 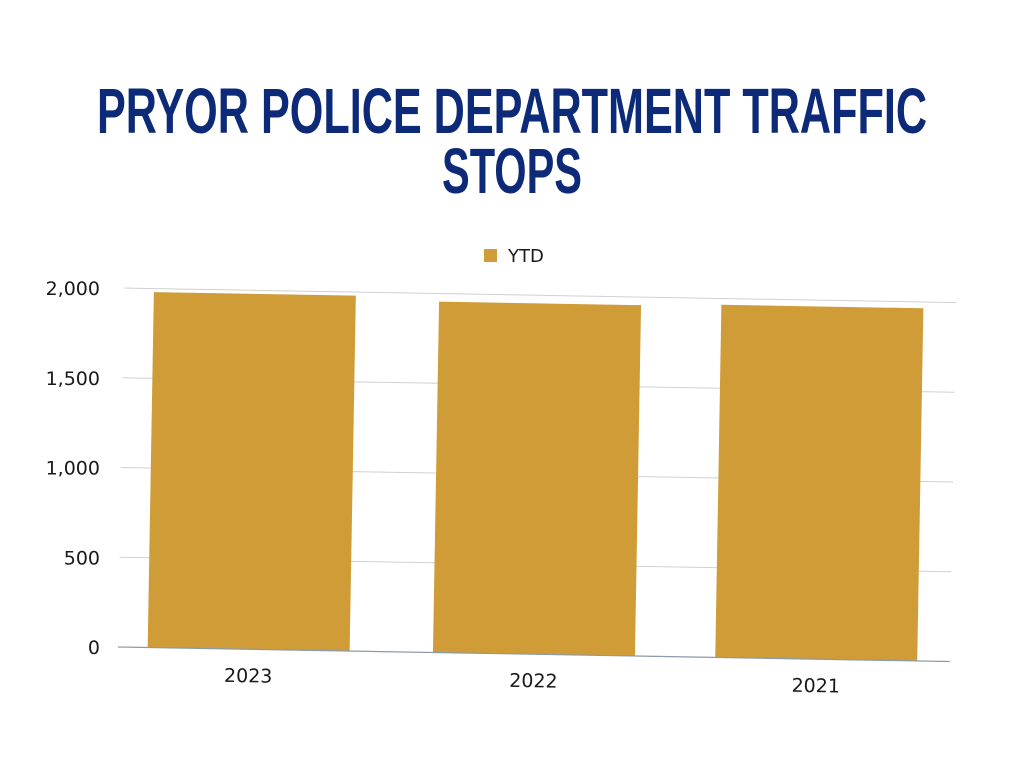 What do you see at coordinates (82, 558) in the screenshot?
I see `y-tick-label: 500` at bounding box center [82, 558].